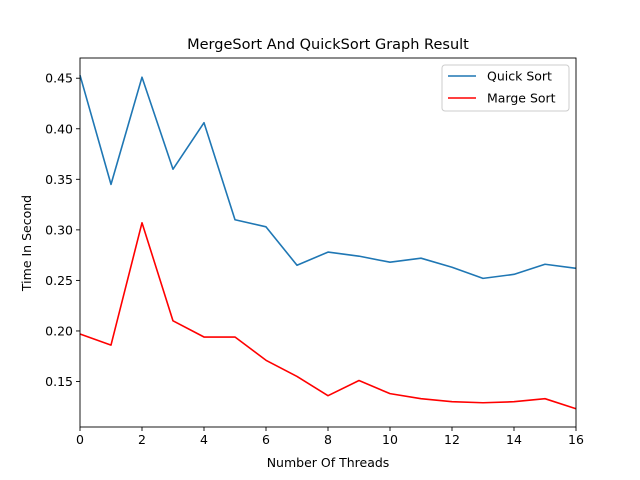  I want to click on y-tick-label: 0.40, so click(59, 128).